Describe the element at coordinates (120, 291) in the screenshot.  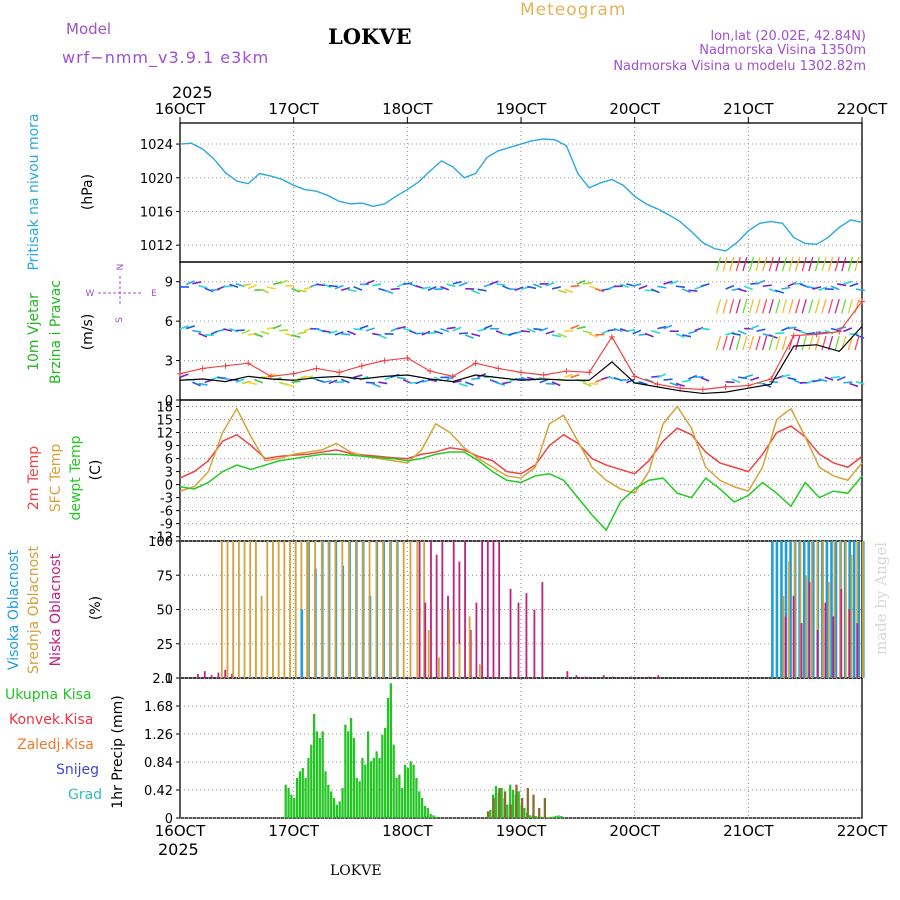
I see `compass-cross` at that location.